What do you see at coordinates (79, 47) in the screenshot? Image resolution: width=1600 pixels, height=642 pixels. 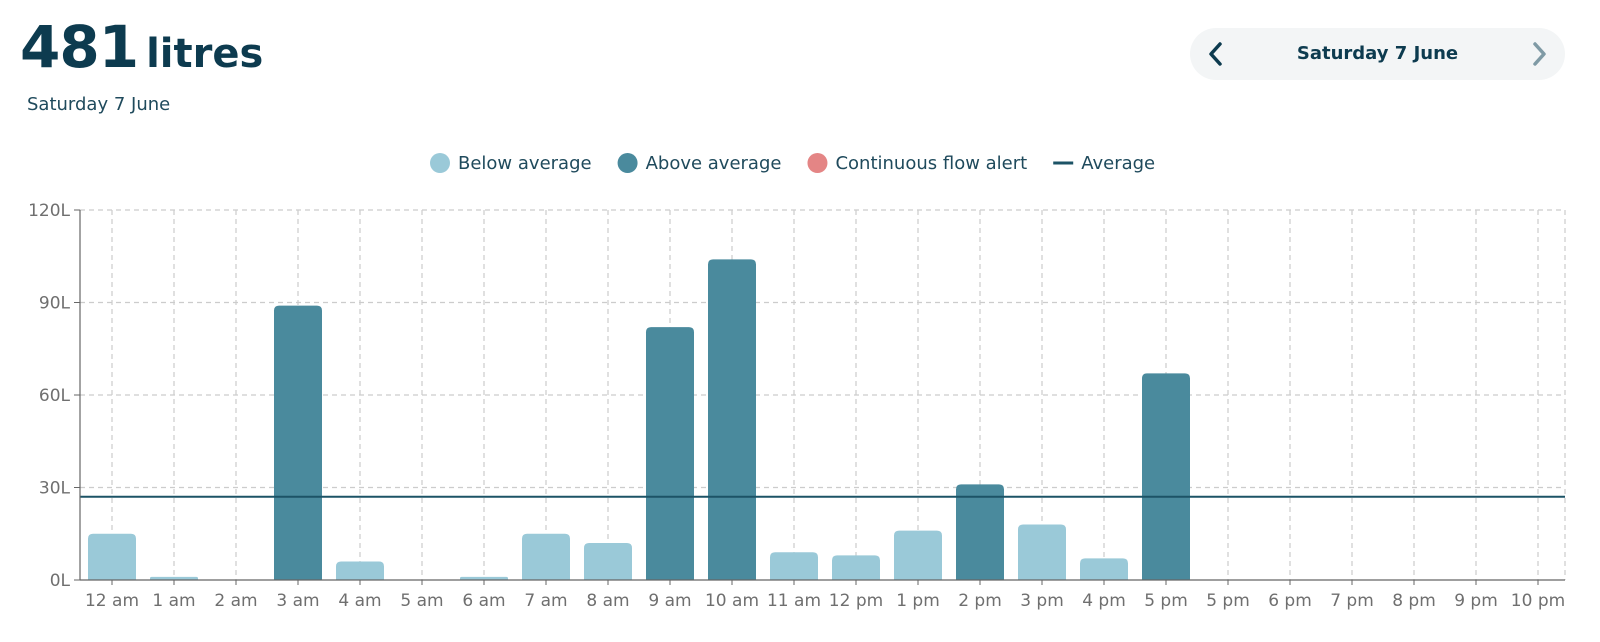 I see `total-value: 481` at bounding box center [79, 47].